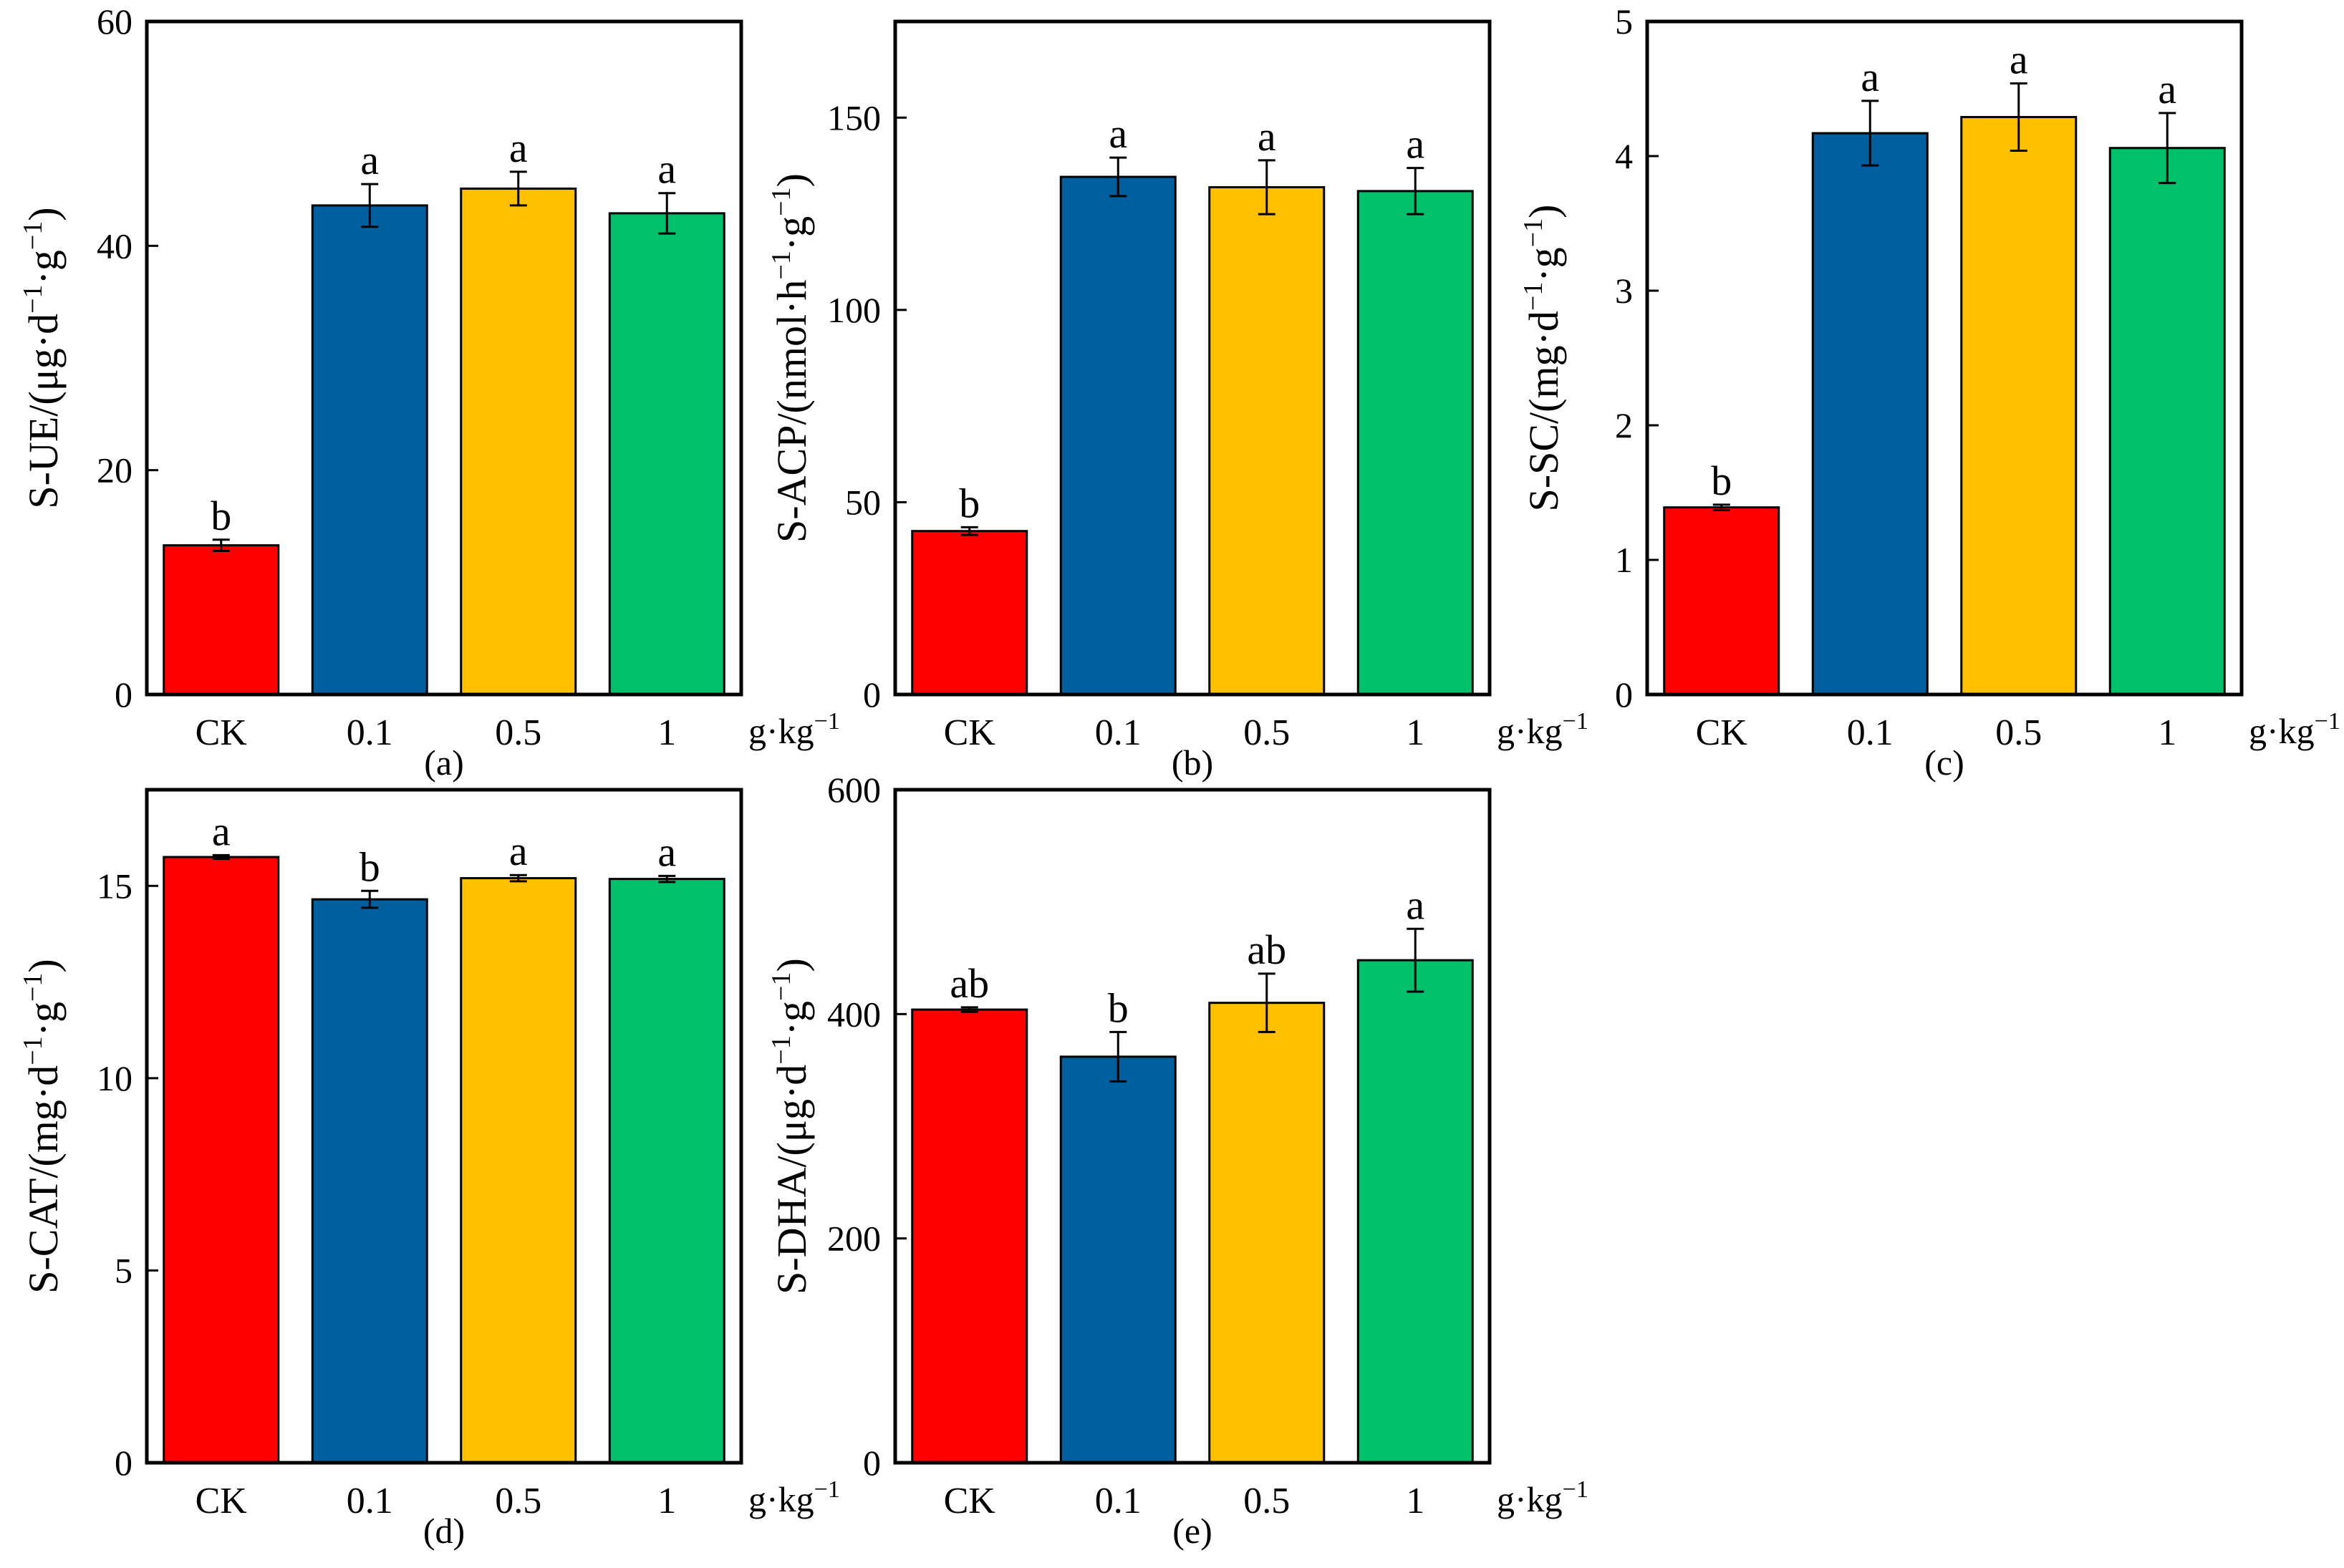 Image resolution: width=2344 pixels, height=1568 pixels. I want to click on y-tick-label: 3, so click(1624, 291).